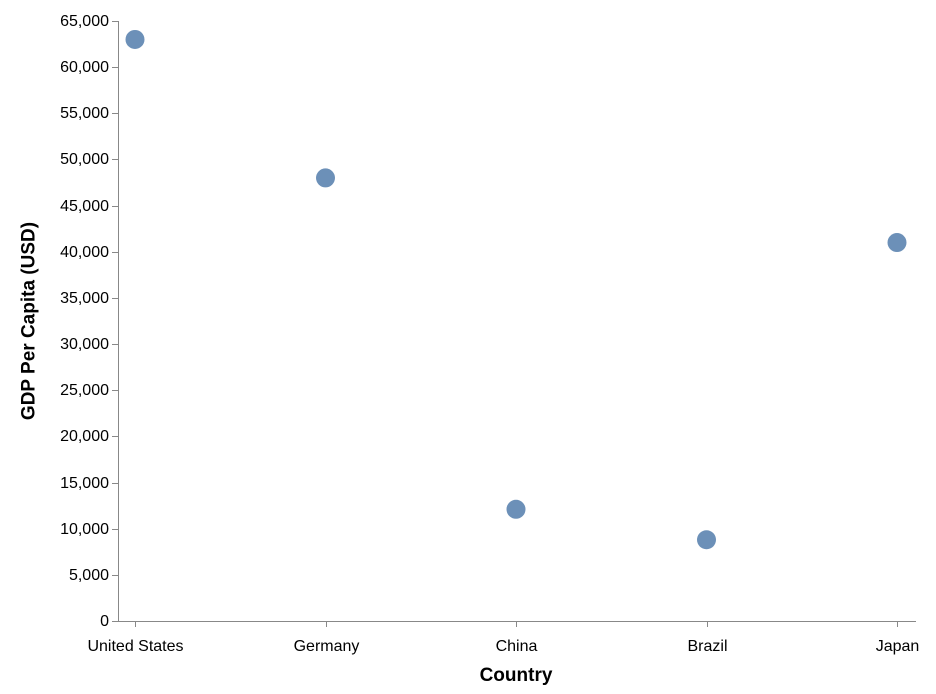 The image size is (936, 694). Describe the element at coordinates (104, 621) in the screenshot. I see `y-tick-label: 0` at that location.